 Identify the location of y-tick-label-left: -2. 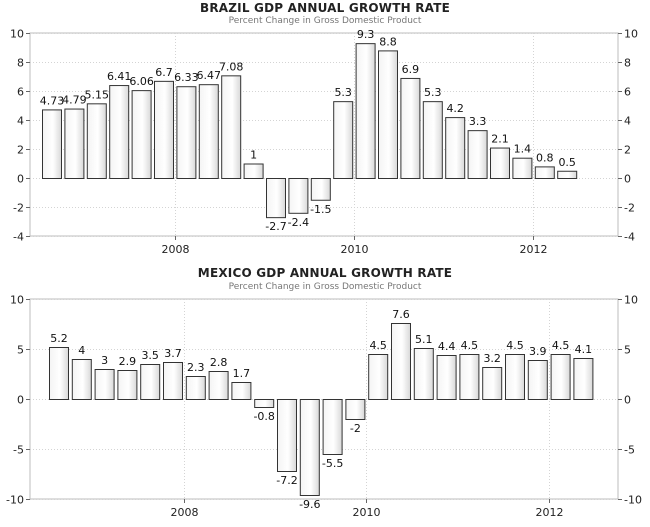
(18, 208).